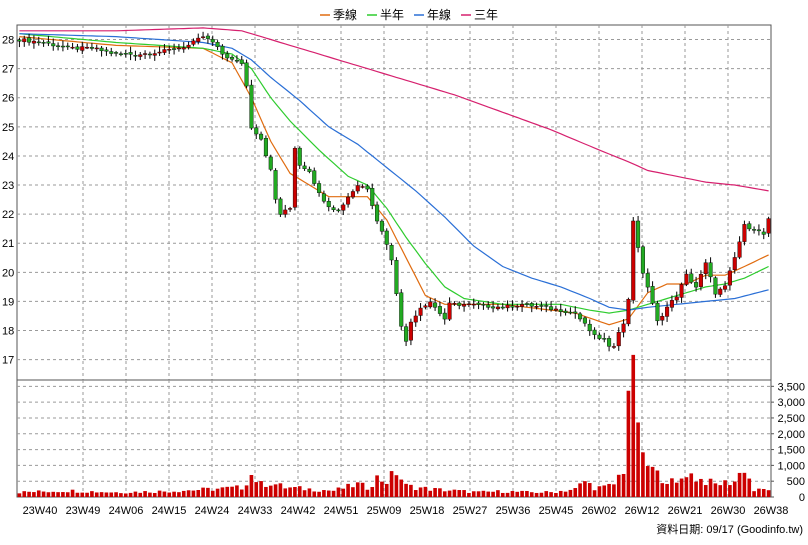  Describe the element at coordinates (685, 511) in the screenshot. I see `x-tick-label: 26W21` at that location.